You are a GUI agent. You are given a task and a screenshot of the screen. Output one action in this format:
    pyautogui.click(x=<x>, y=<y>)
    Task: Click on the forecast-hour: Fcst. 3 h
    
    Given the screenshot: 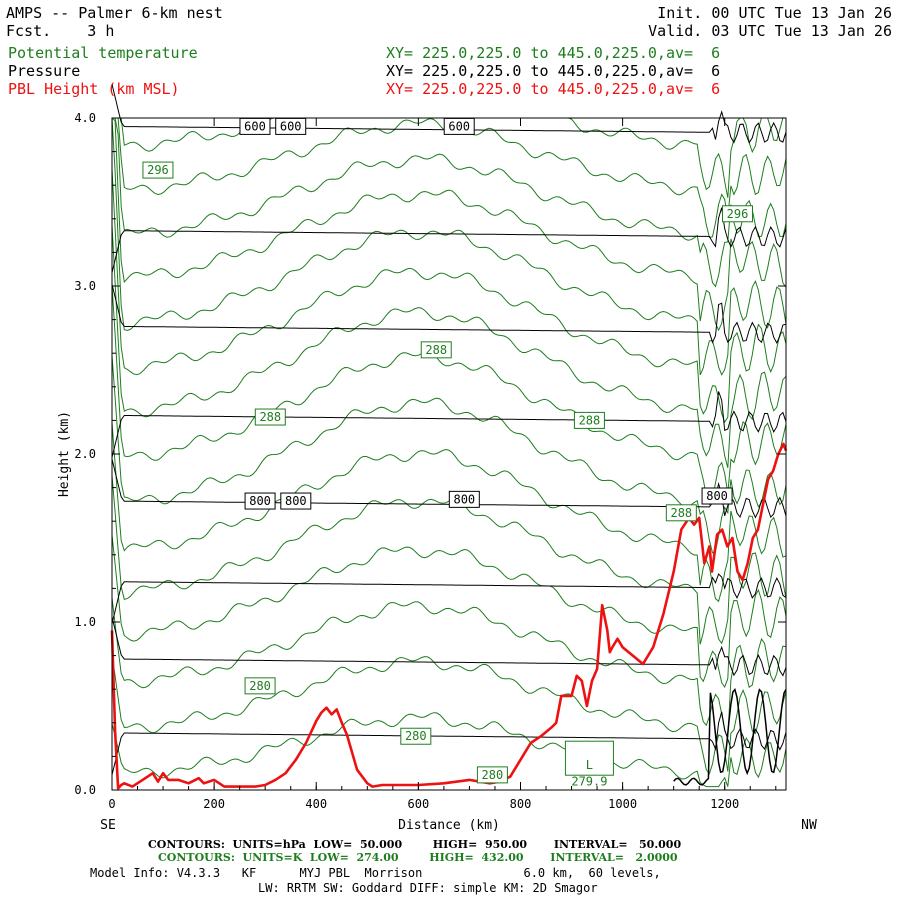 What is the action you would take?
    pyautogui.click(x=60, y=31)
    